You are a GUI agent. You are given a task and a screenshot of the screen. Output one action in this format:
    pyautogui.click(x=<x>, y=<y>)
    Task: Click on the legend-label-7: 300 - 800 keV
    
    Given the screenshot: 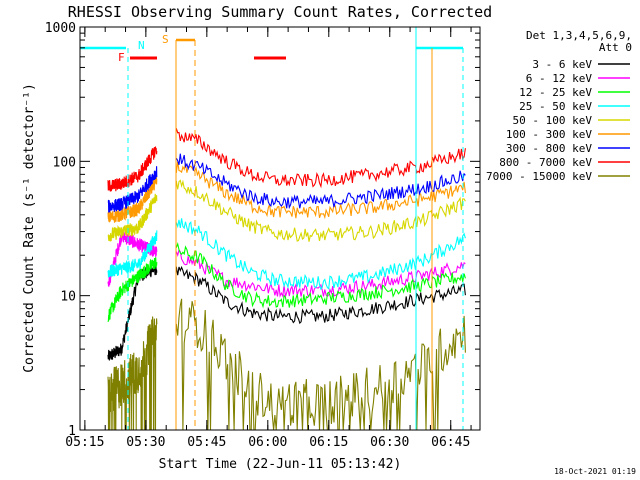 What is the action you would take?
    pyautogui.click(x=549, y=148)
    